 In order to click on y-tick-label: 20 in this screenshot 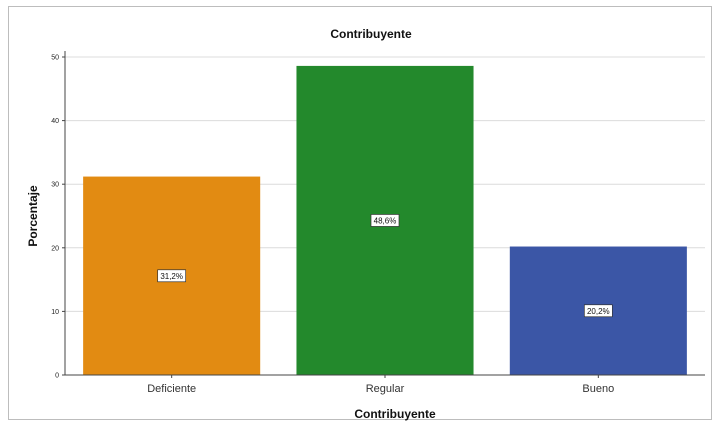, I will do `click(55, 248)`.